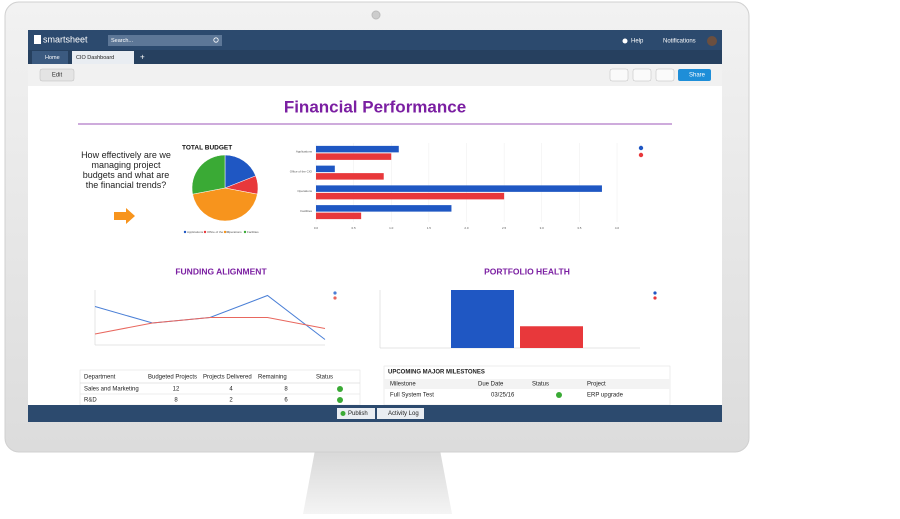 The height and width of the screenshot is (519, 900). What do you see at coordinates (503, 396) in the screenshot?
I see `milestones-cell: 03/25/16` at bounding box center [503, 396].